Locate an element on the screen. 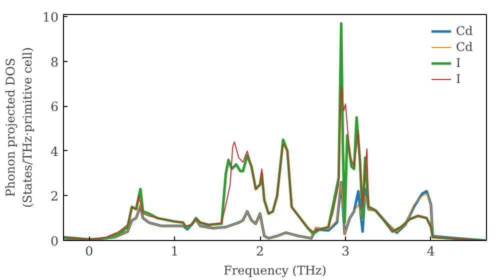 The height and width of the screenshot is (280, 500). y-tick-label: 8 is located at coordinates (54, 62).